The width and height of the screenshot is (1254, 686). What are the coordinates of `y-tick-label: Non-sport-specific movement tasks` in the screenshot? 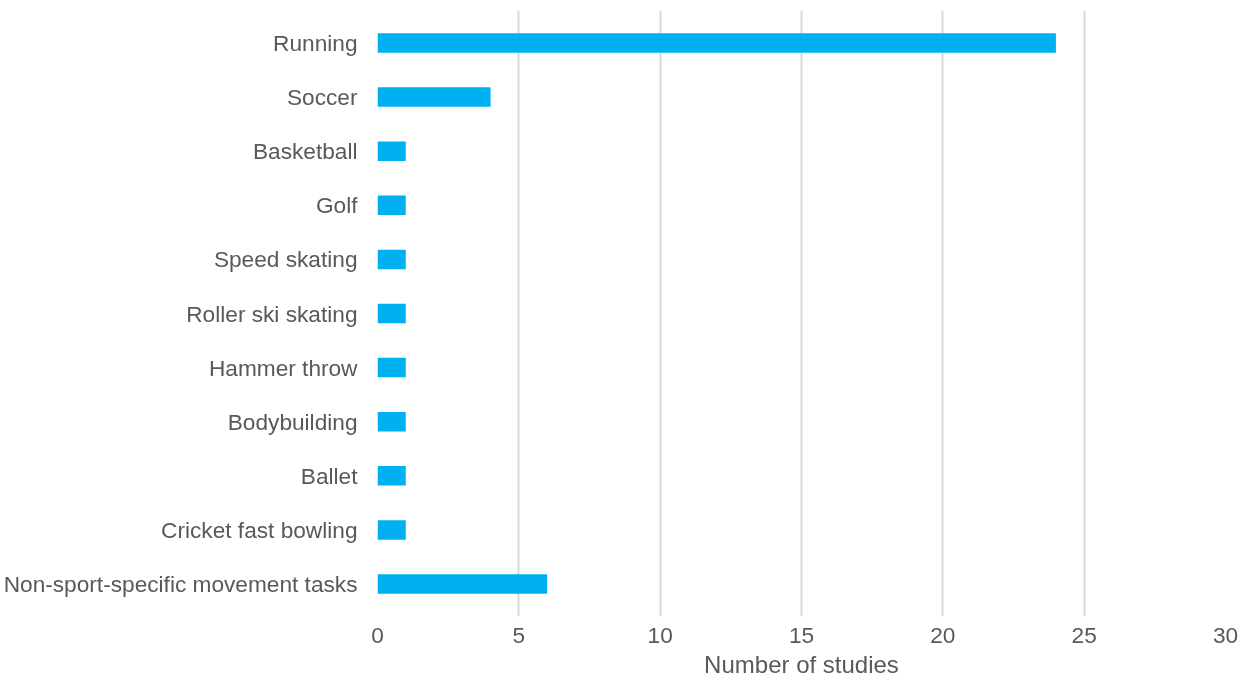 It's located at (180, 584).